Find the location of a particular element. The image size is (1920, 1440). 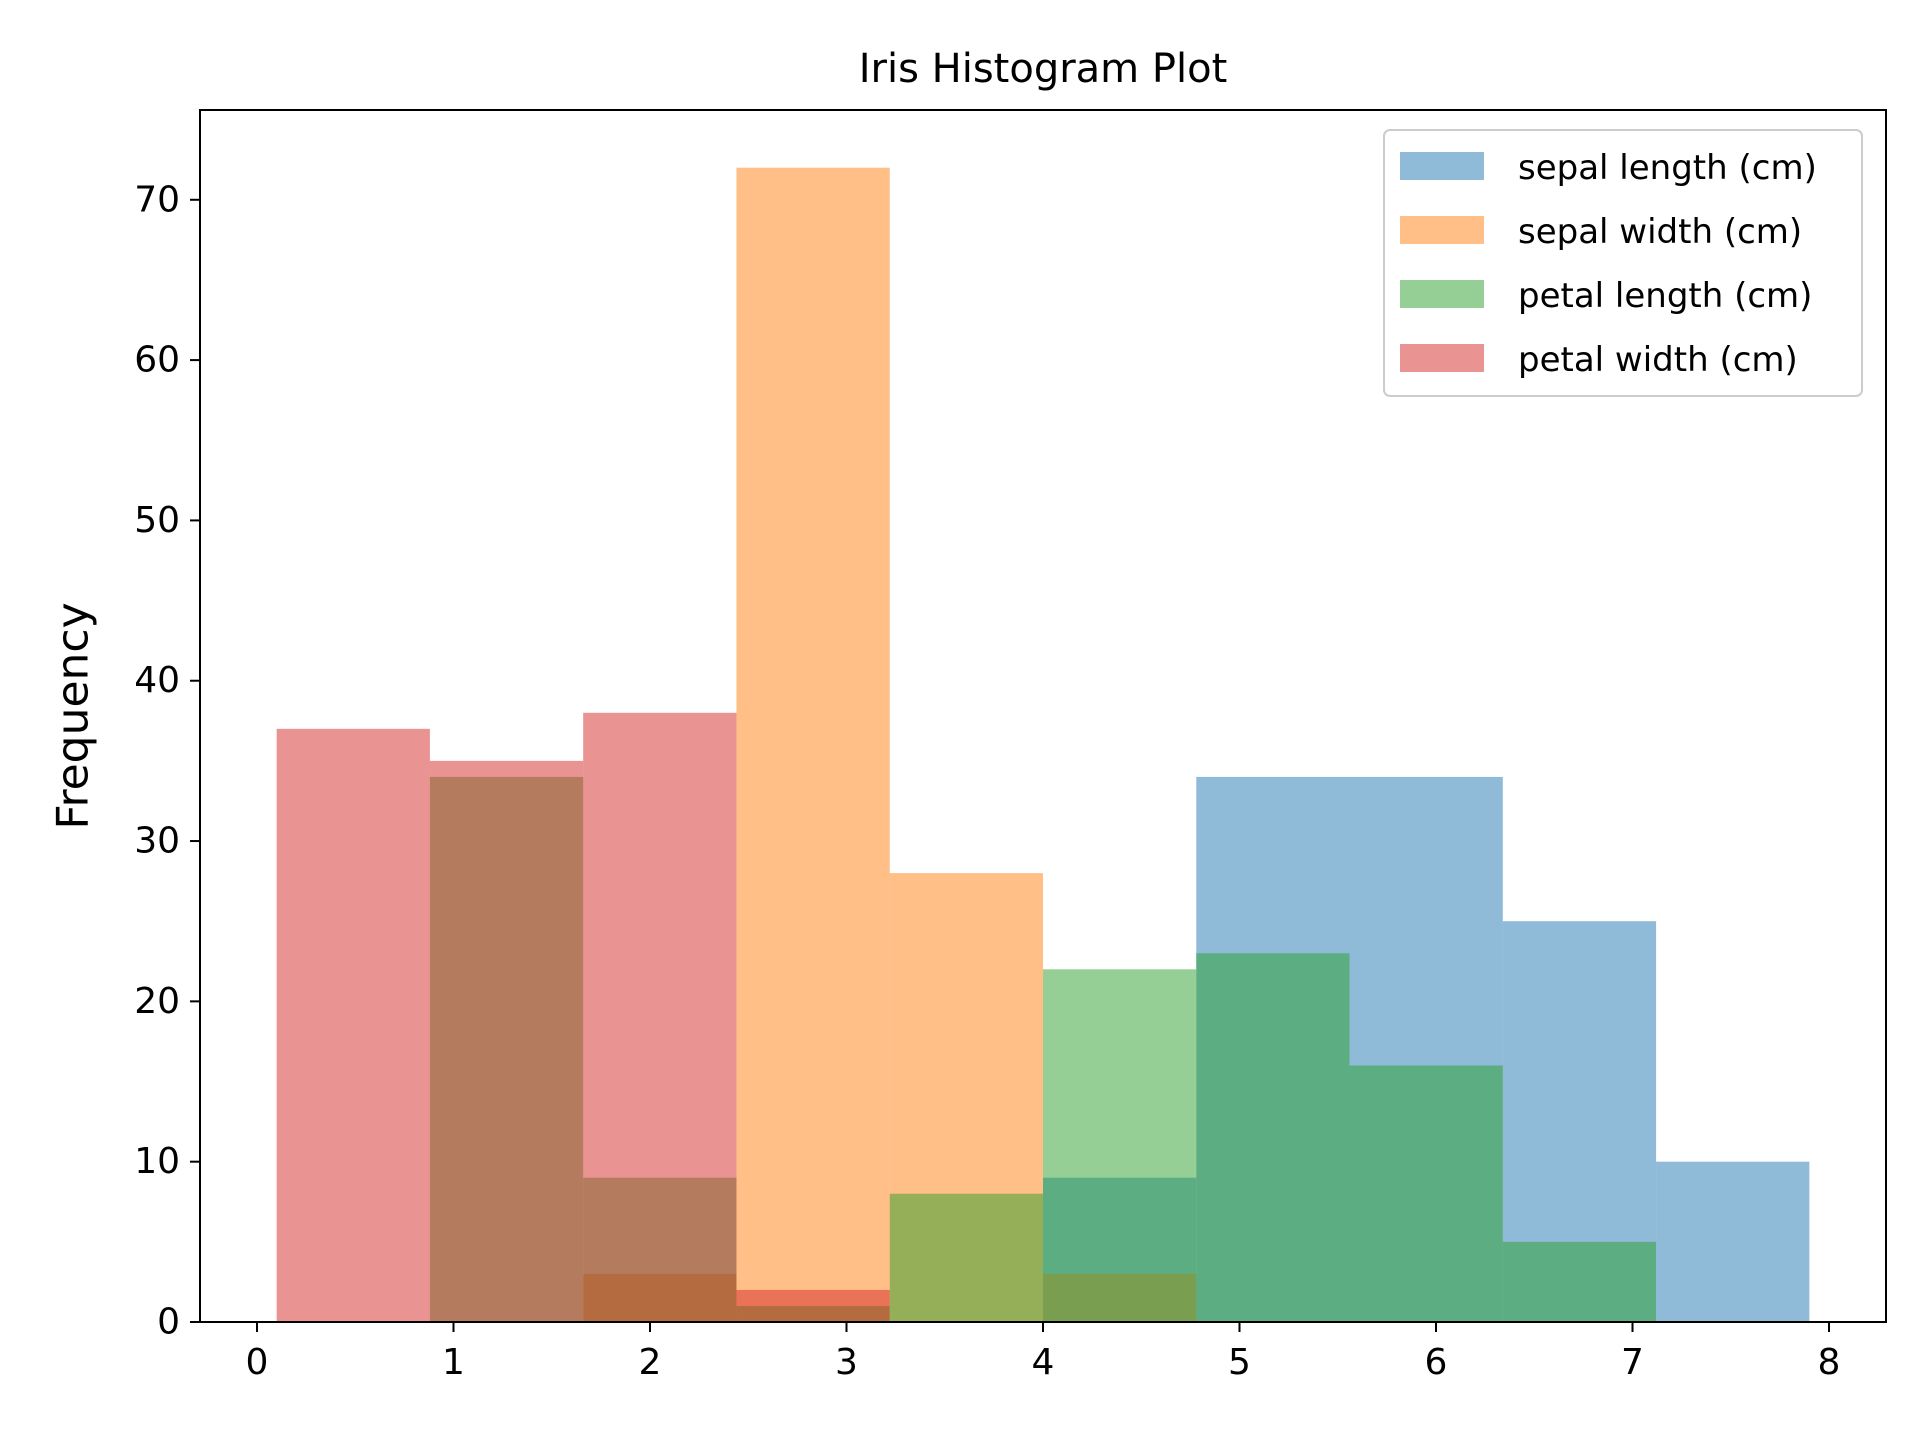

legend-item: petal width (cm) is located at coordinates (1599, 360).